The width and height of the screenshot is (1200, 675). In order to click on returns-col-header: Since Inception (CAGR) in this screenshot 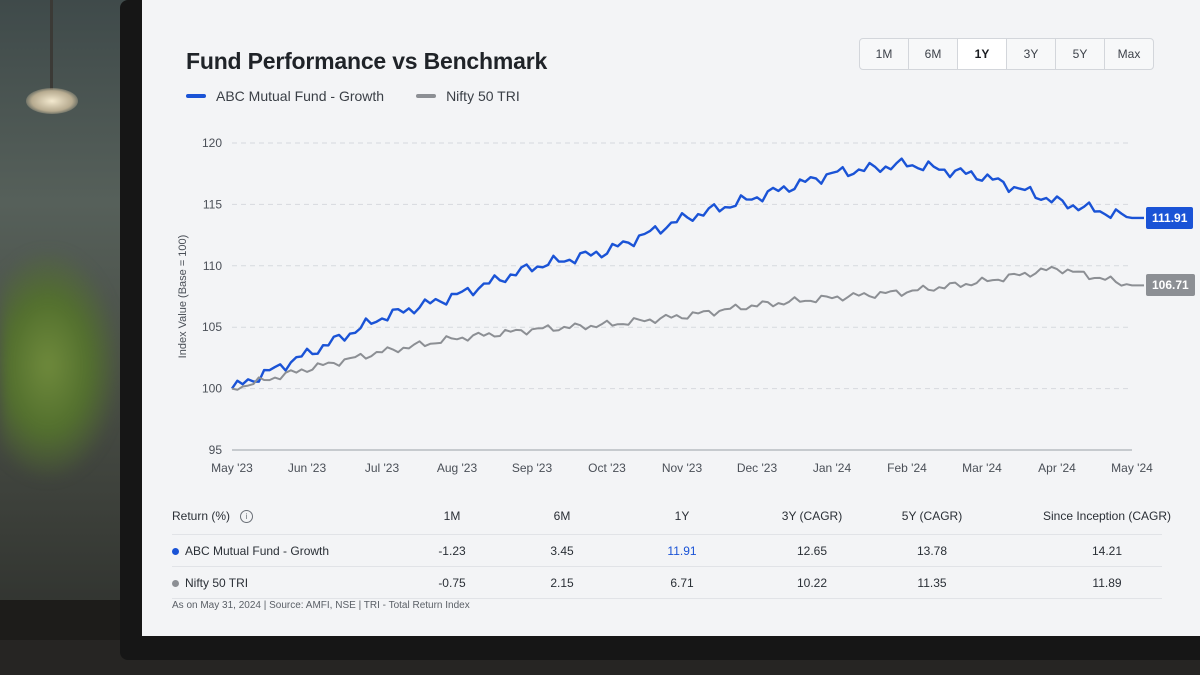, I will do `click(1107, 516)`.